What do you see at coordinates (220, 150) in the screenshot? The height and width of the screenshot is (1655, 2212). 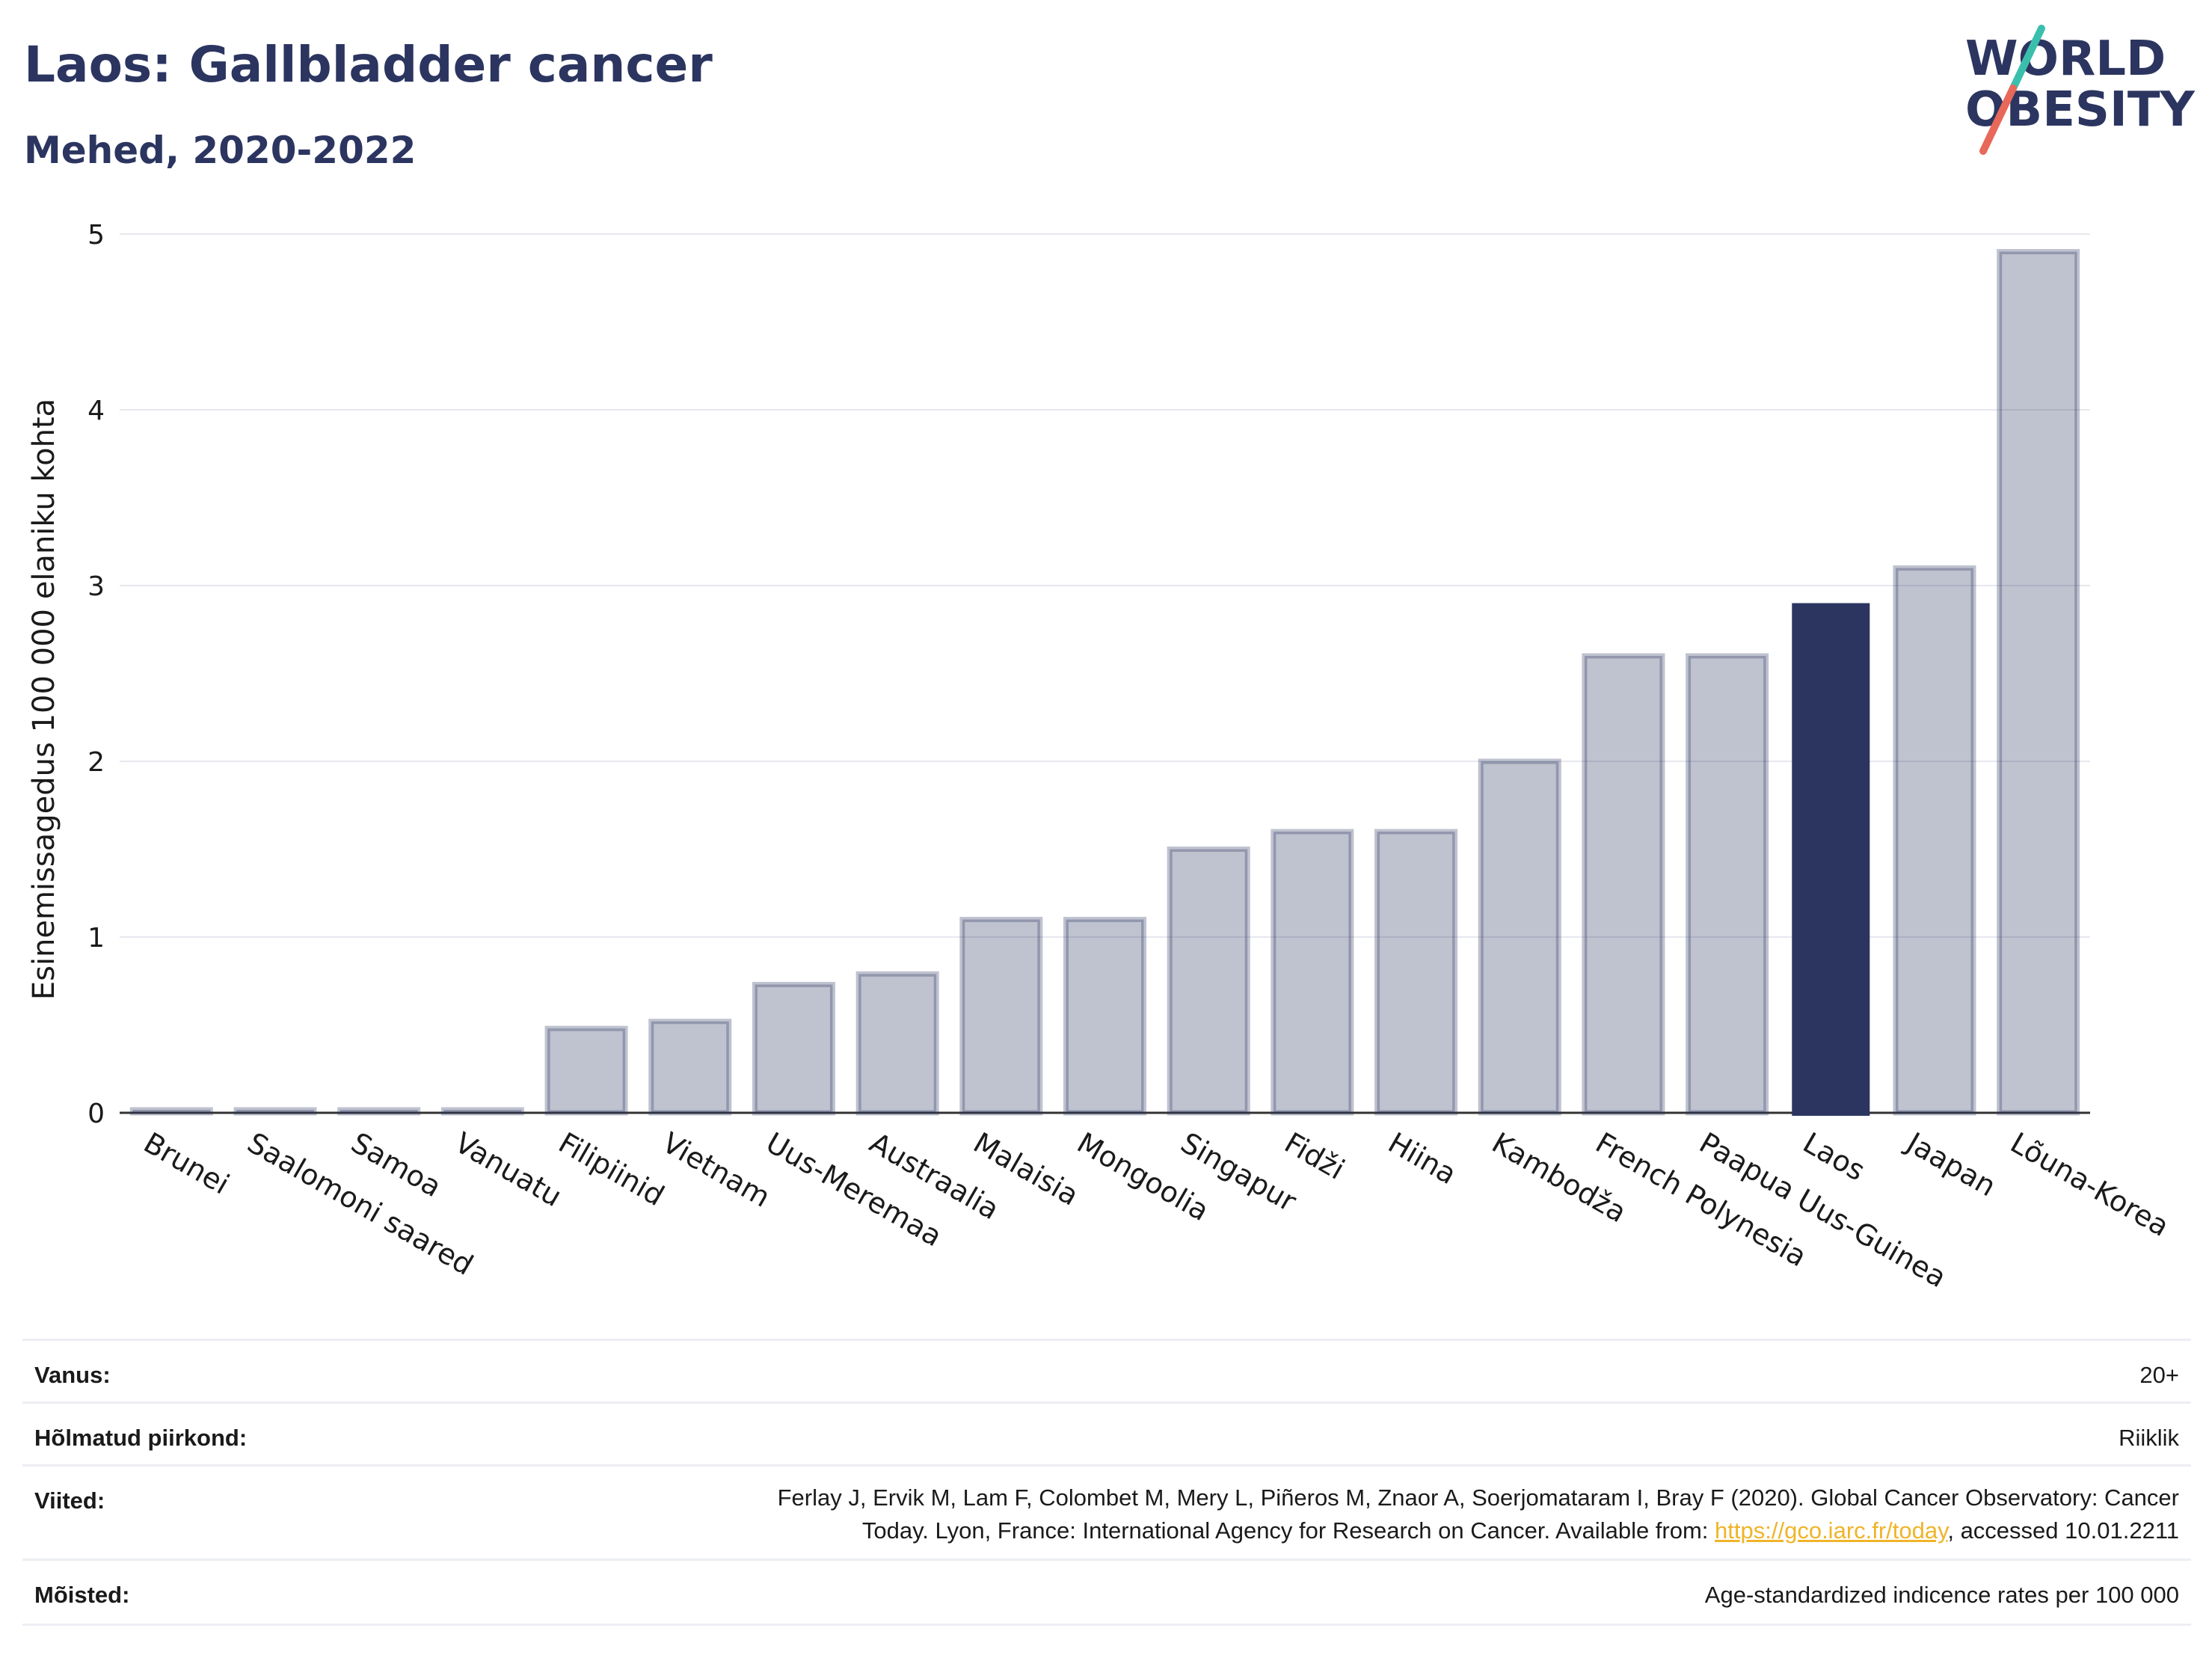 I see `chart-subtitle: Mehed, 2020-2022` at bounding box center [220, 150].